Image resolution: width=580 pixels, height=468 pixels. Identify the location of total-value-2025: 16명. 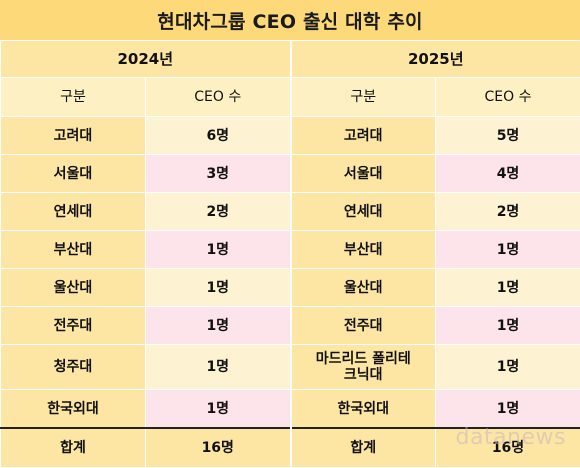
(508, 448).